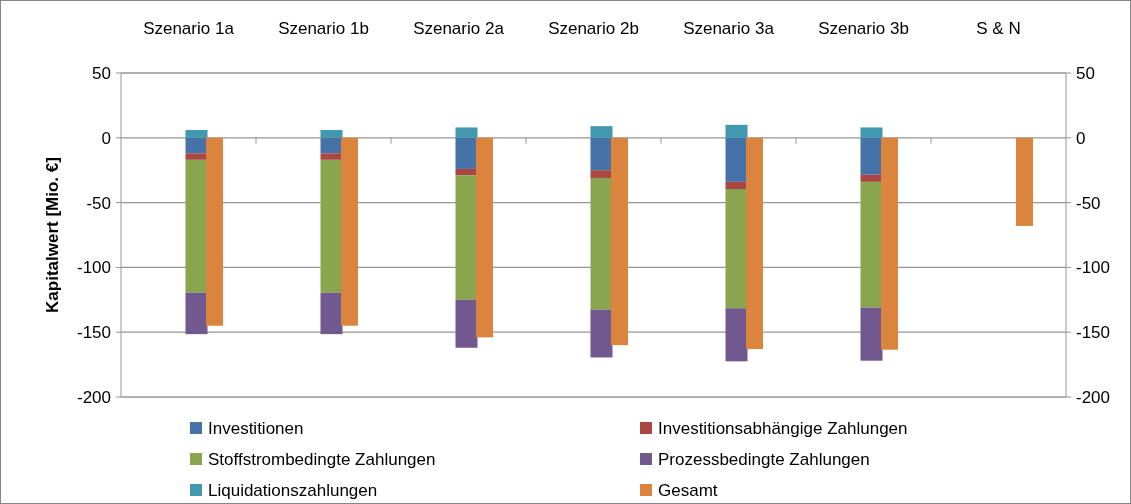 This screenshot has height=504, width=1131. What do you see at coordinates (101, 73) in the screenshot?
I see `y-tick-label: 50` at bounding box center [101, 73].